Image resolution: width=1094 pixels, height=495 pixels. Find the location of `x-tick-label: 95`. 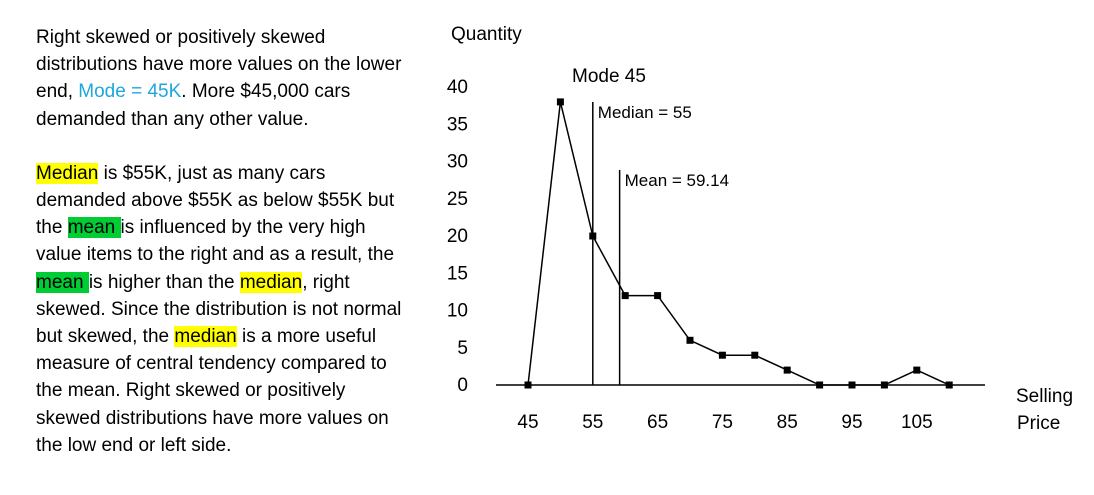

x-tick-label: 95 is located at coordinates (851, 422).